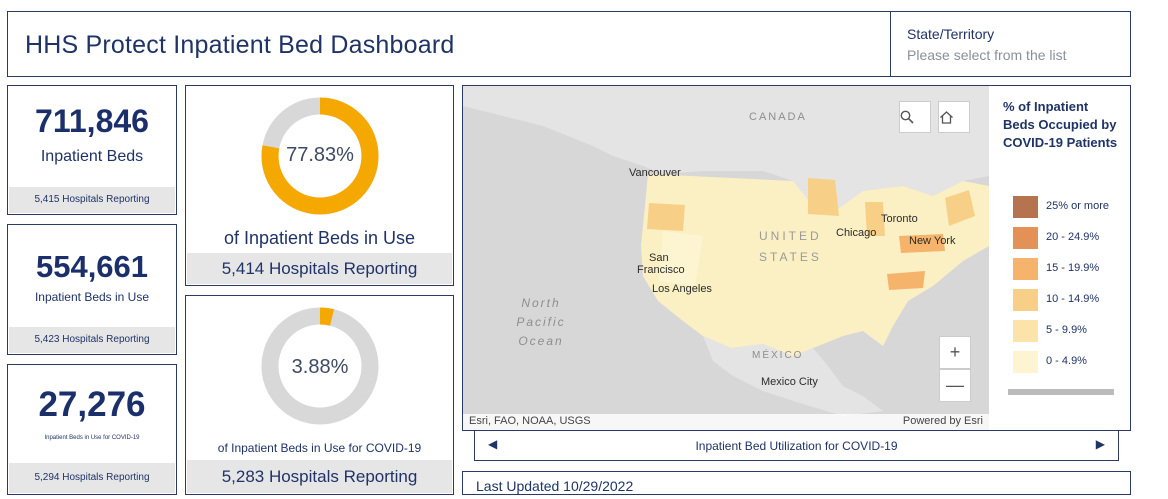 This screenshot has width=1168, height=499. Describe the element at coordinates (907, 117) in the screenshot. I see `search-icon` at that location.